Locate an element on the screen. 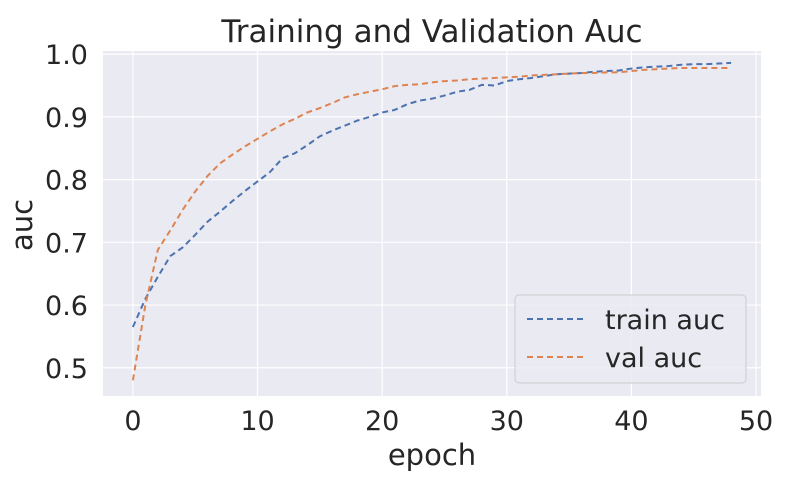  x-tick-label: 50 is located at coordinates (756, 421).